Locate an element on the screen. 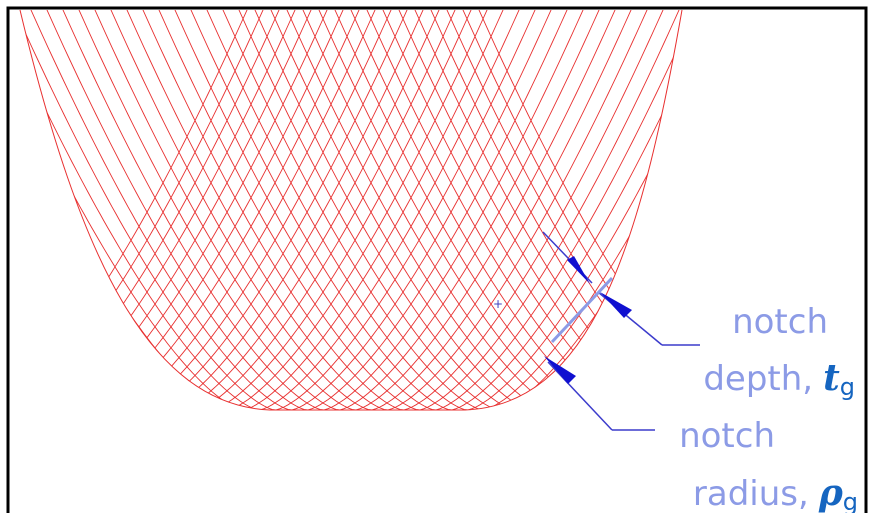 This screenshot has width=870, height=513. label-line: radius, ρg is located at coordinates (775, 492).